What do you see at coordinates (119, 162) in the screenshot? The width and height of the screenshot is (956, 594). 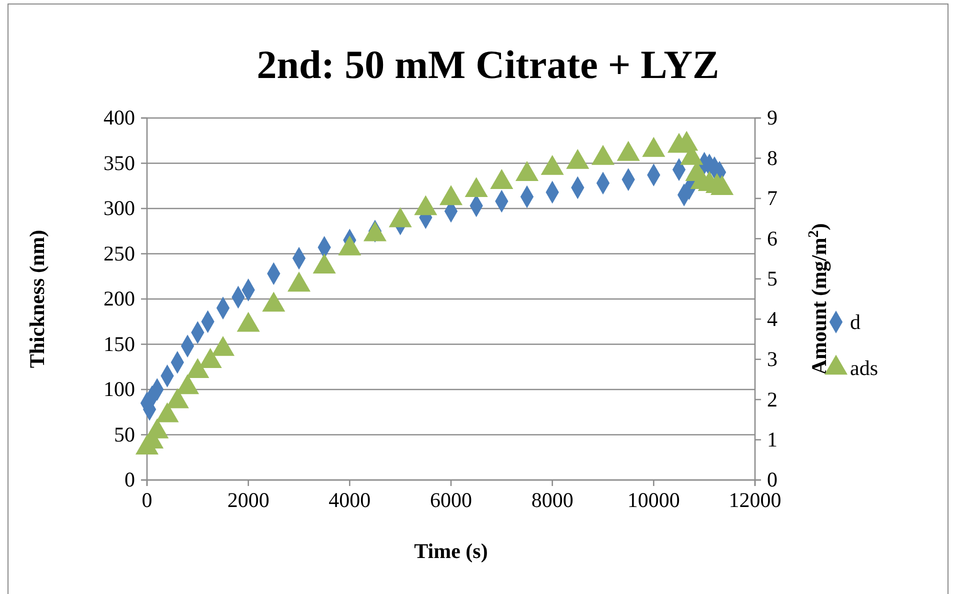 I see `y-tick-label: 350` at bounding box center [119, 162].